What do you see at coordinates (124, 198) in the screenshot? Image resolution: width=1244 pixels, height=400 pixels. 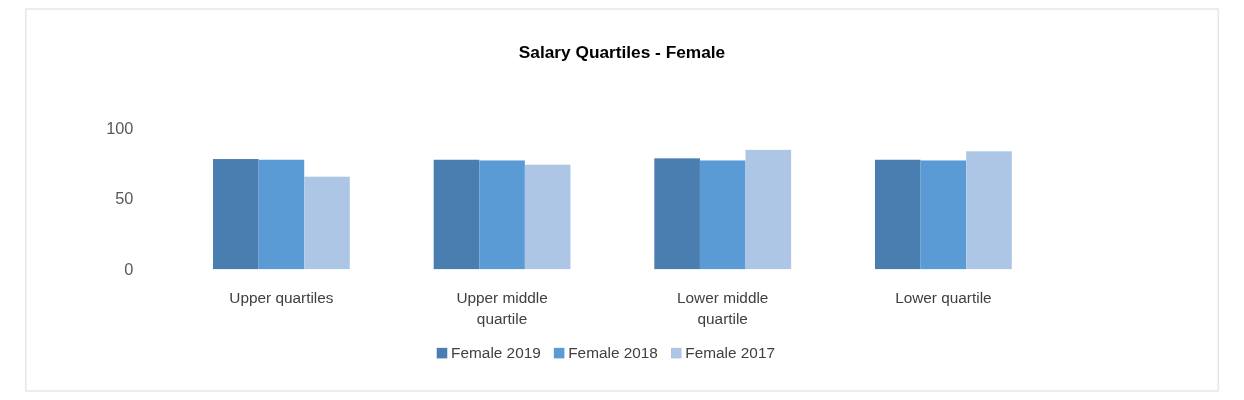 I see `y-tick-label: 50` at bounding box center [124, 198].